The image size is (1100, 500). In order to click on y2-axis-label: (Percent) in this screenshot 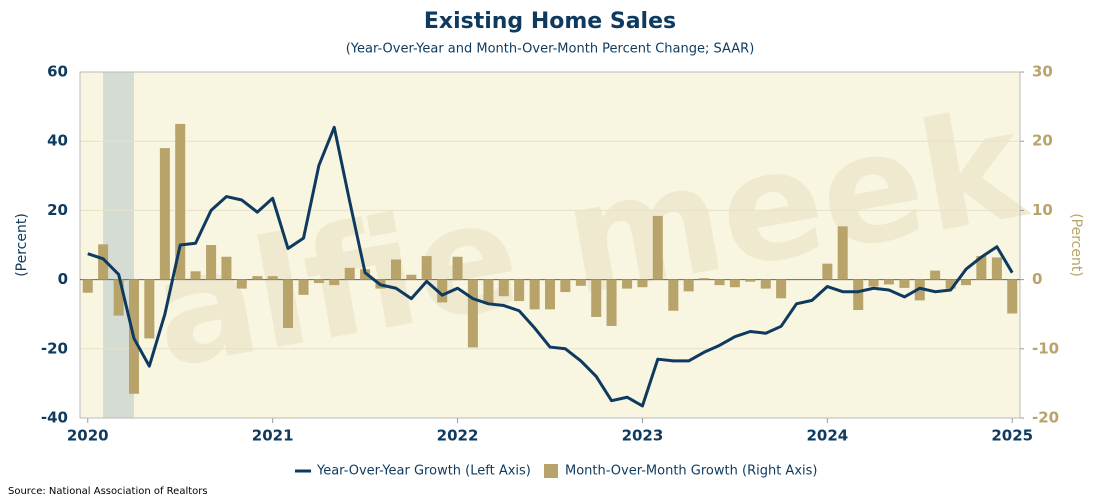, I will do `click(1076, 245)`.